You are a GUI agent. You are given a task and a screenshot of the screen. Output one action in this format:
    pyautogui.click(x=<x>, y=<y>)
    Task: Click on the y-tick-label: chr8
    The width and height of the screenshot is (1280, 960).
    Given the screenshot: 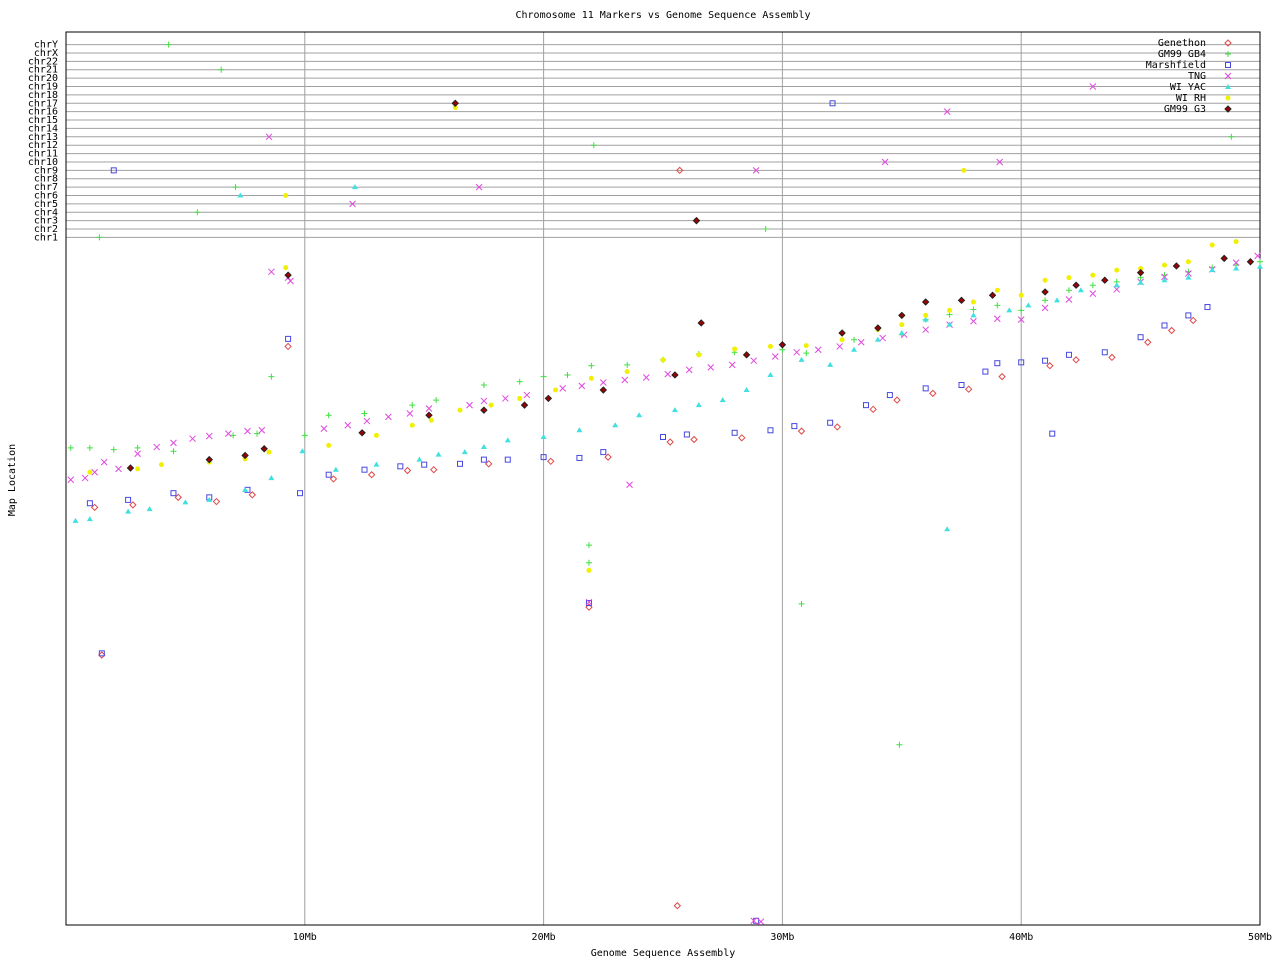 What is the action you would take?
    pyautogui.click(x=46, y=179)
    